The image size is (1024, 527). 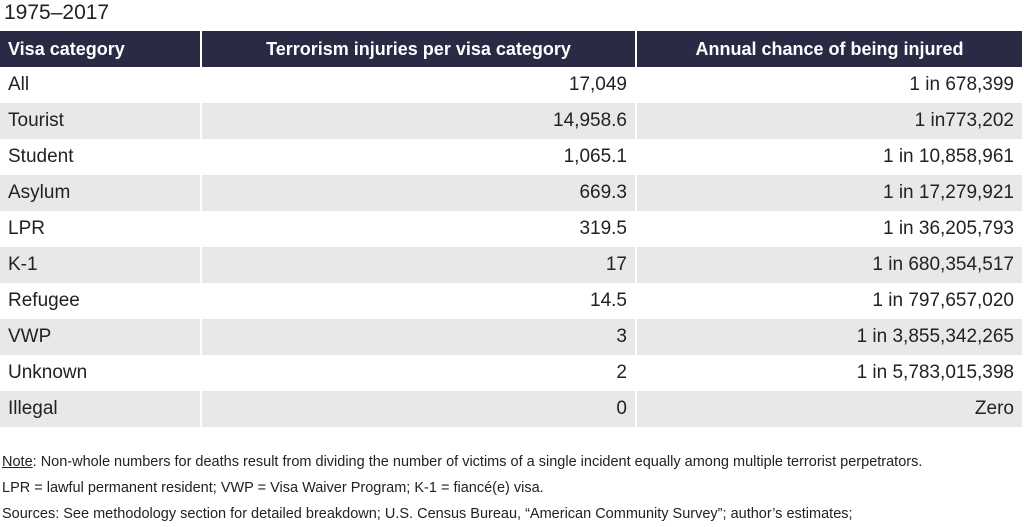 I want to click on annual-chance-cell: Zero, so click(x=828, y=409).